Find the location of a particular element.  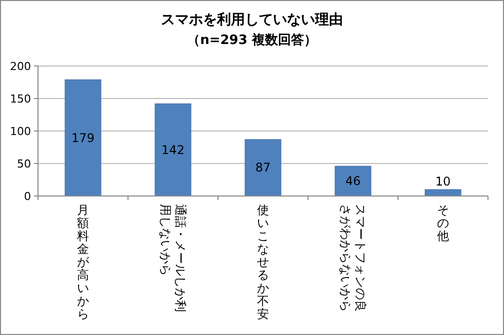

data-label: 87 is located at coordinates (263, 167).